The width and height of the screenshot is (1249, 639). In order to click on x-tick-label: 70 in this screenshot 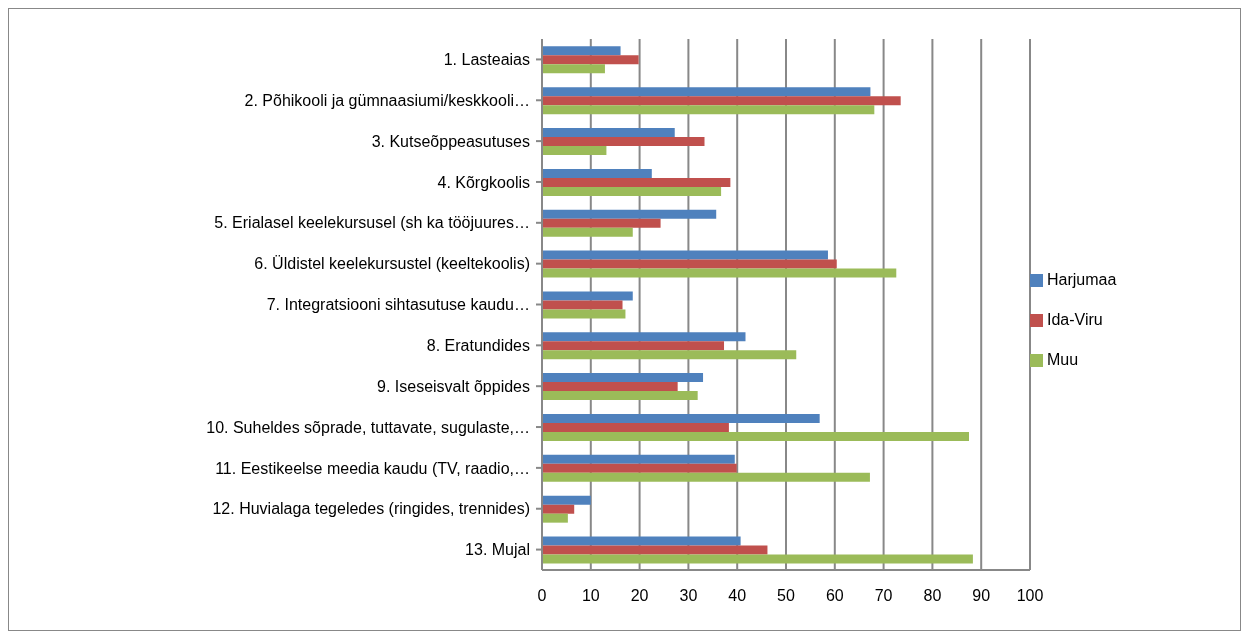, I will do `click(883, 596)`.